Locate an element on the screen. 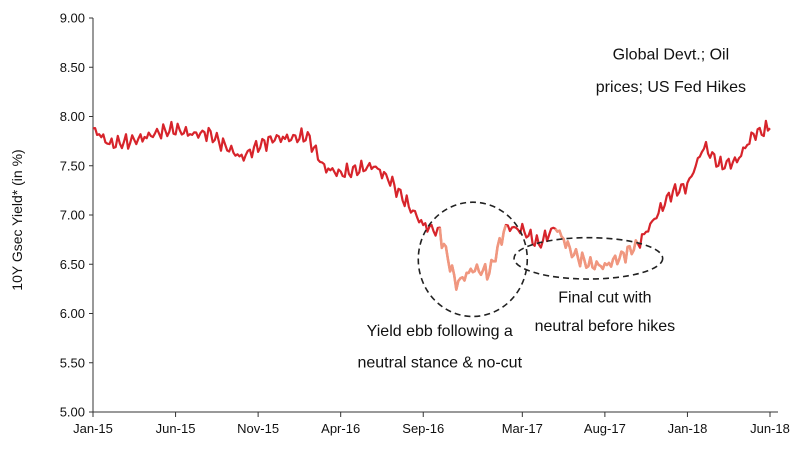  y-tick-label: 8.00 is located at coordinates (72, 116).